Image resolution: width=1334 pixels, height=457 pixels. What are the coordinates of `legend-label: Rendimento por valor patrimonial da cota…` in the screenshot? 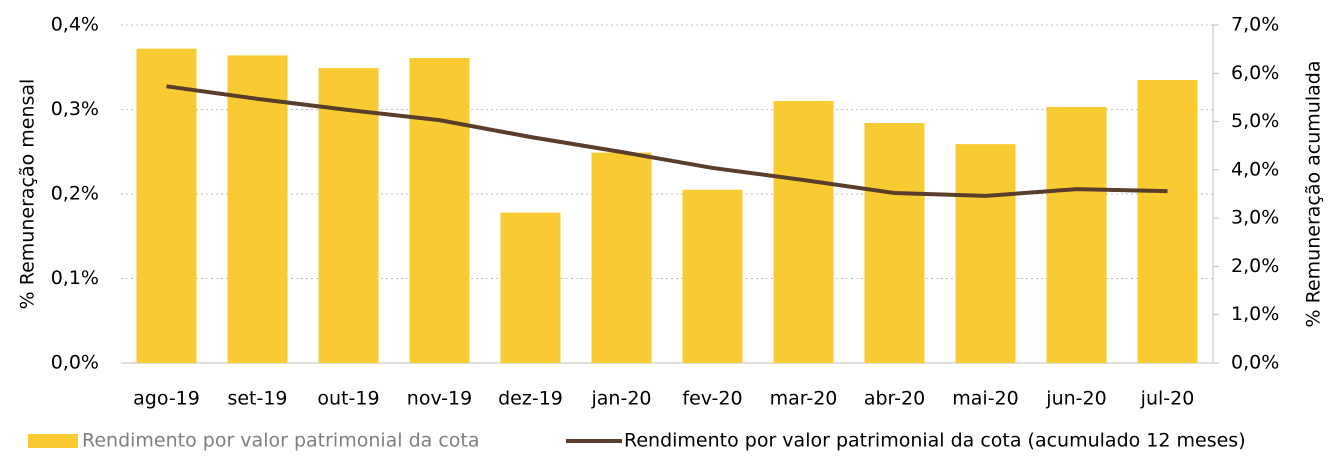 It's located at (935, 441).